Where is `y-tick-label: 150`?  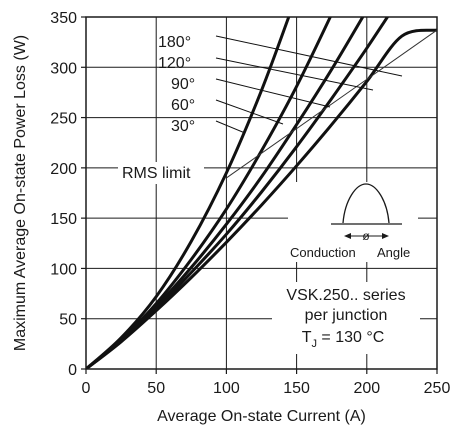
y-tick-label: 150 is located at coordinates (63, 219).